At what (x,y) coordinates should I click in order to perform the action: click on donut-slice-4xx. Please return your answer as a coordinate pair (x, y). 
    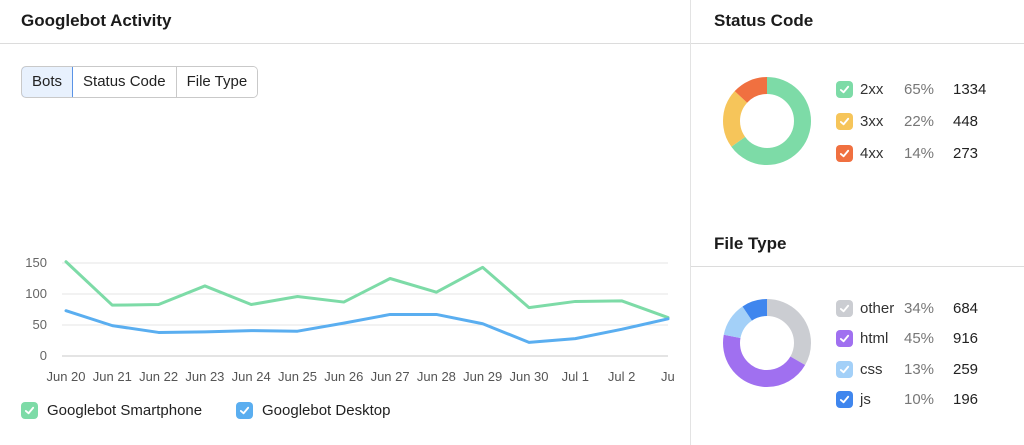
    Looking at the image, I should click on (767, 121).